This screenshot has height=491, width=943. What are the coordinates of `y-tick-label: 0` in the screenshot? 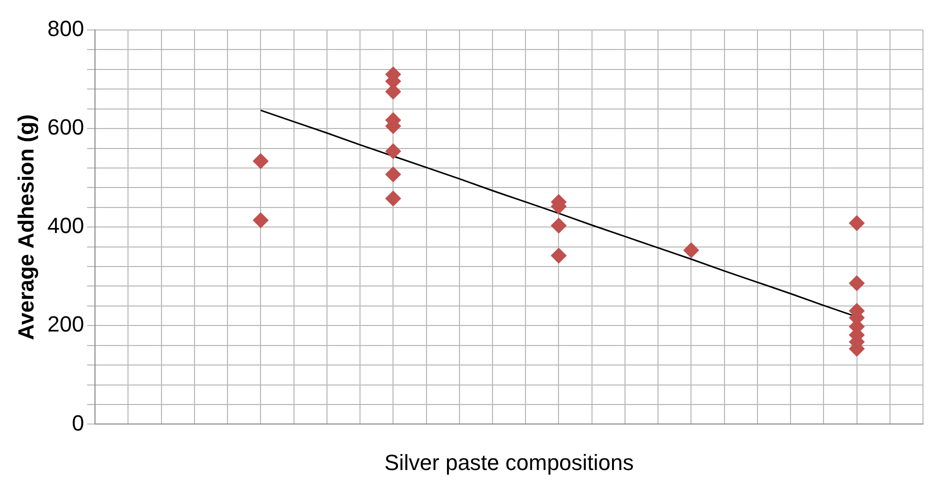 It's located at (78, 423).